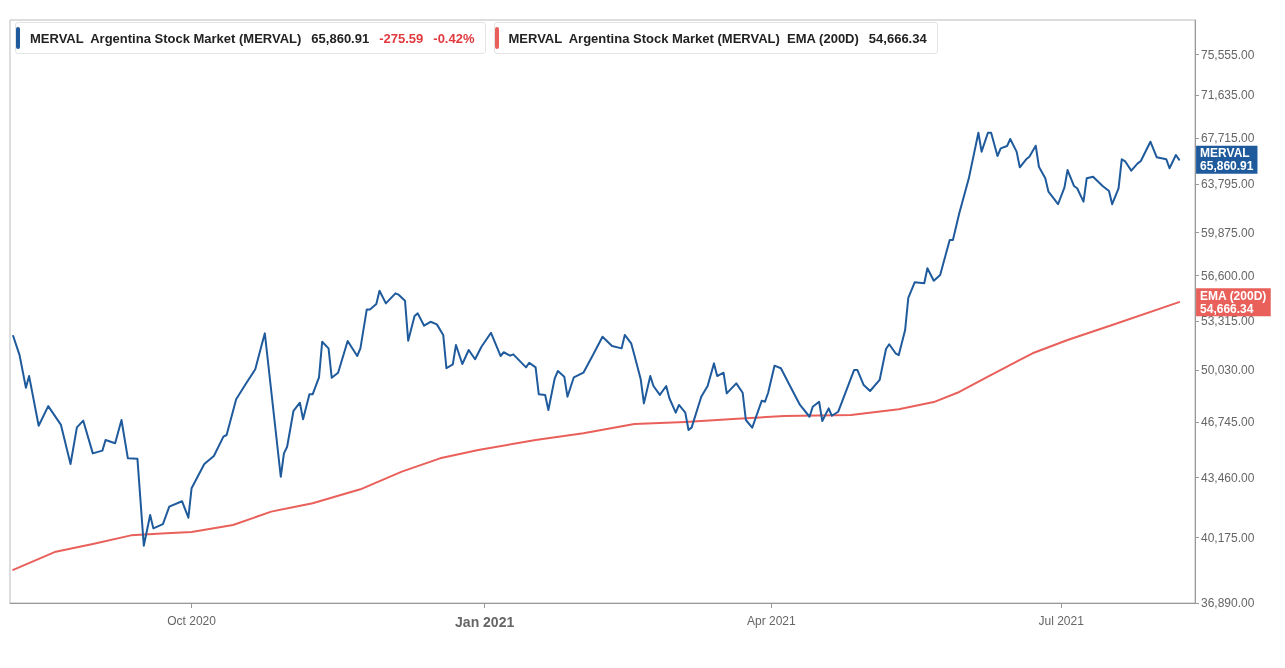 The height and width of the screenshot is (668, 1285). What do you see at coordinates (1228, 232) in the screenshot?
I see `y-tick-label: 59,875.00` at bounding box center [1228, 232].